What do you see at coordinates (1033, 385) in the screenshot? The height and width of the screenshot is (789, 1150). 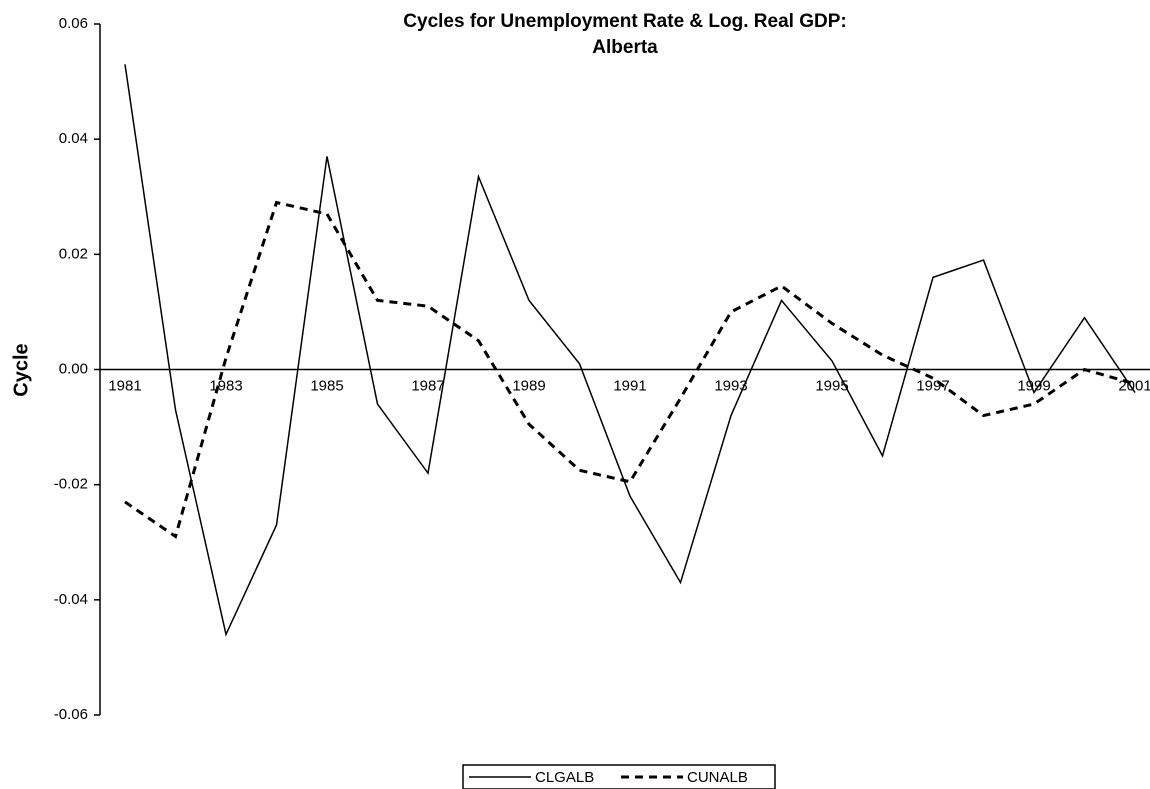 I see `x-tick-label: 1999` at bounding box center [1033, 385].